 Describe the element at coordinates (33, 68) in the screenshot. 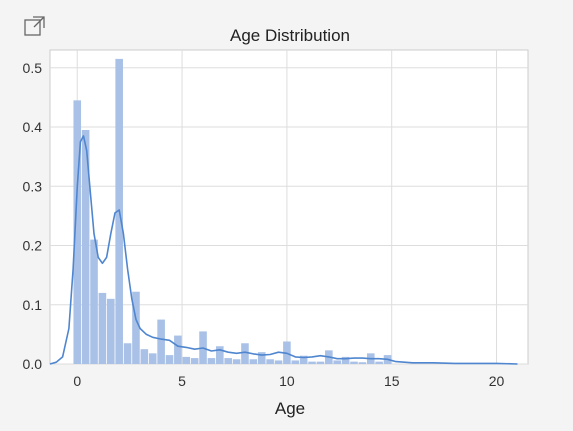

I see `y-tick-label: 0.5` at that location.